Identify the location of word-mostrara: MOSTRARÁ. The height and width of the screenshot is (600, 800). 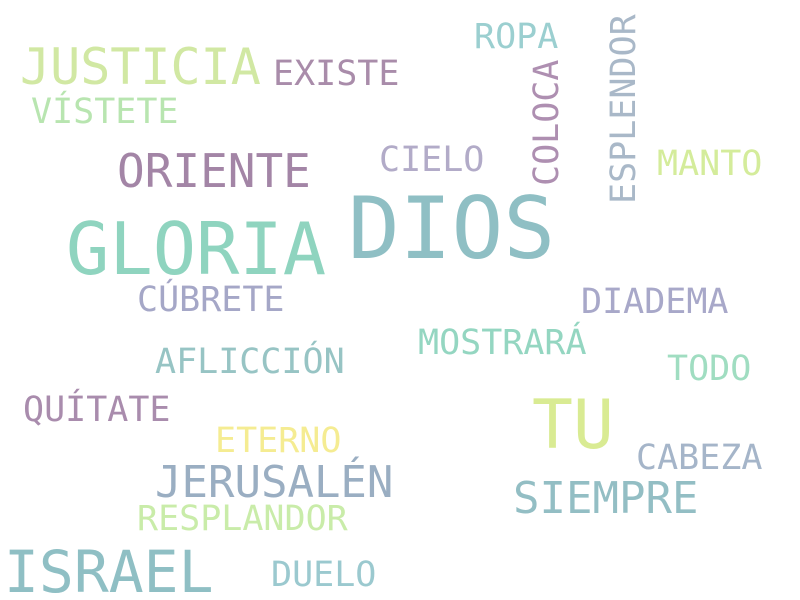
(502, 343).